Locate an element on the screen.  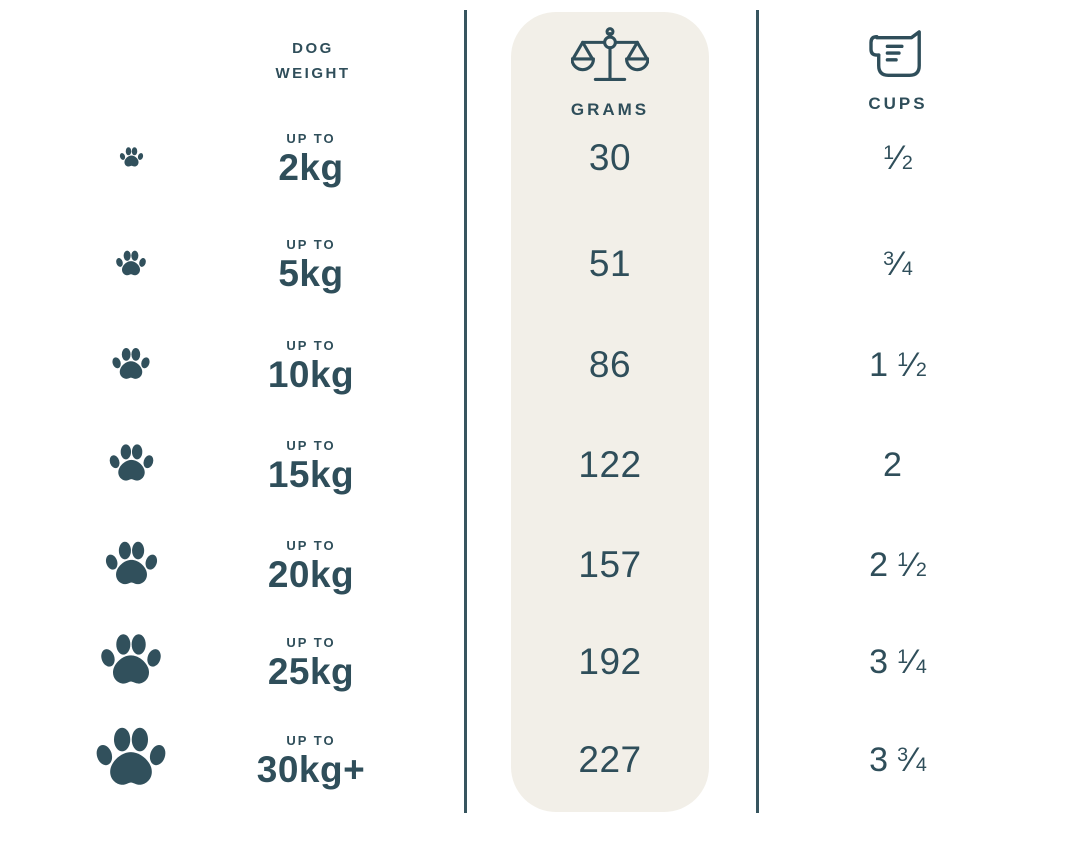
grams-cell: 227 is located at coordinates (610, 760).